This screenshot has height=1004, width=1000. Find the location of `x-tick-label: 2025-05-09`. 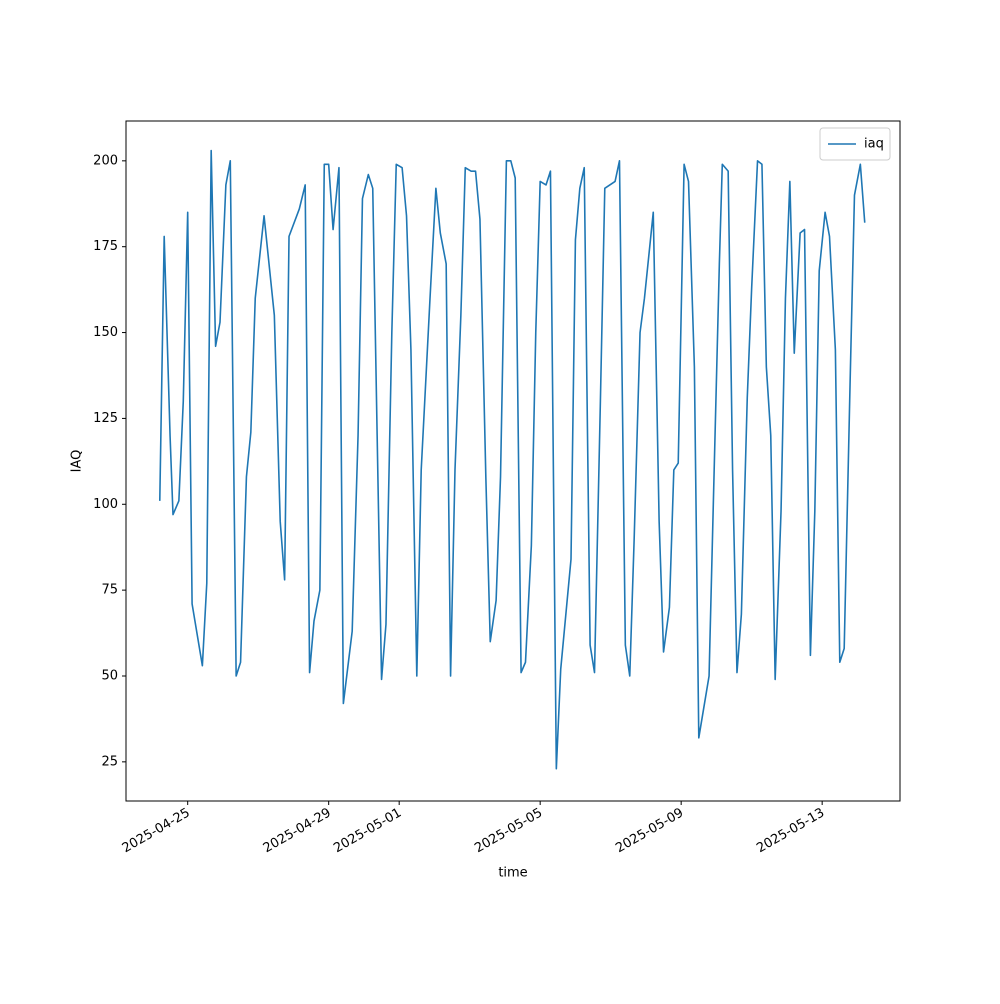

x-tick-label: 2025-05-09 is located at coordinates (649, 830).